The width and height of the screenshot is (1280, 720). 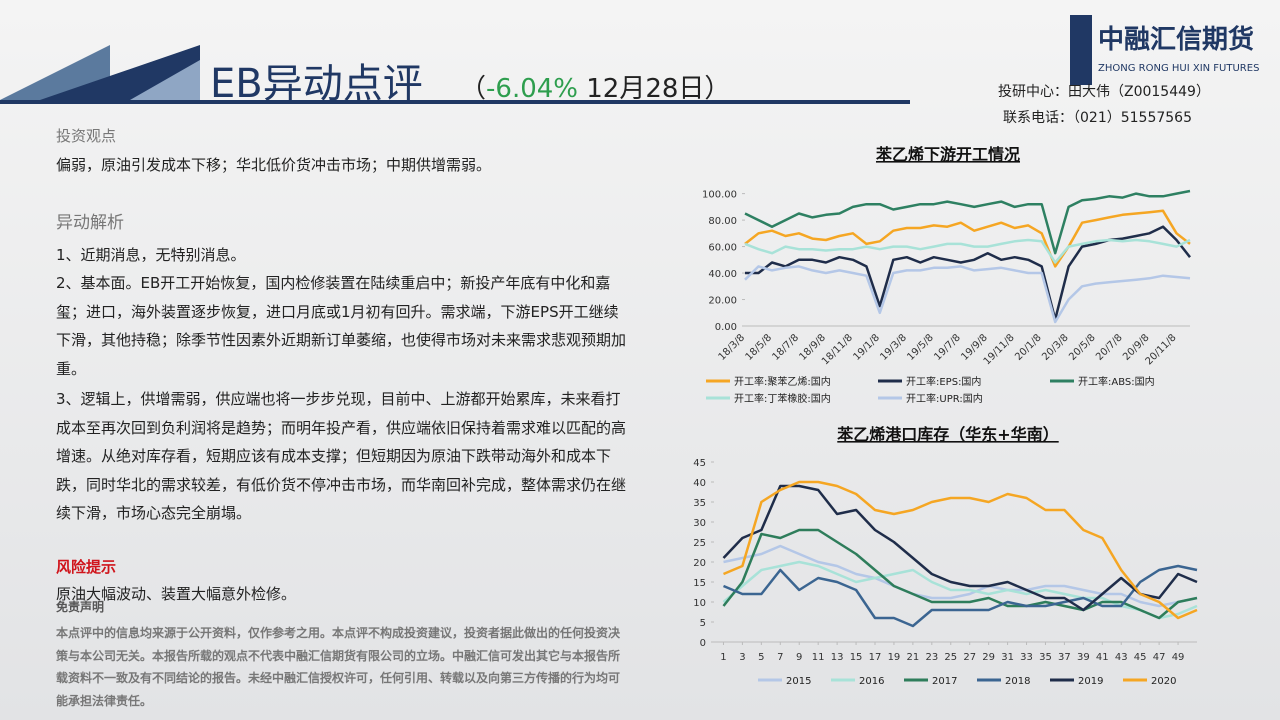 I want to click on x-tick-label: 19/3/8, so click(x=893, y=347).